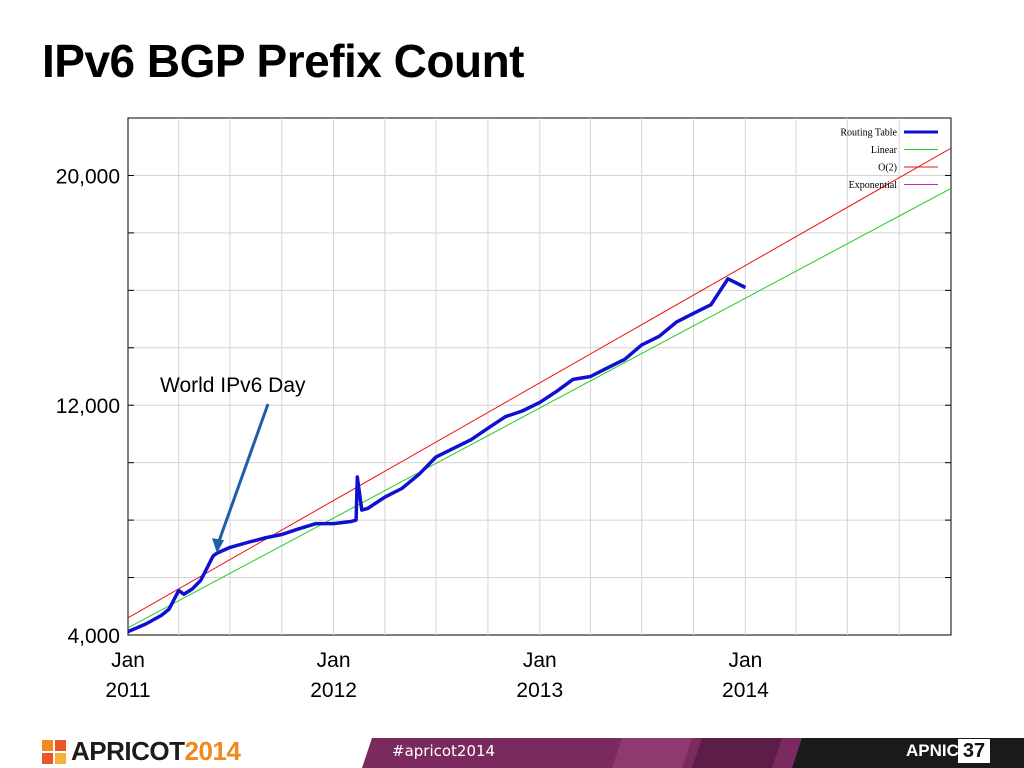  I want to click on legend-label: O(2), so click(887, 168).